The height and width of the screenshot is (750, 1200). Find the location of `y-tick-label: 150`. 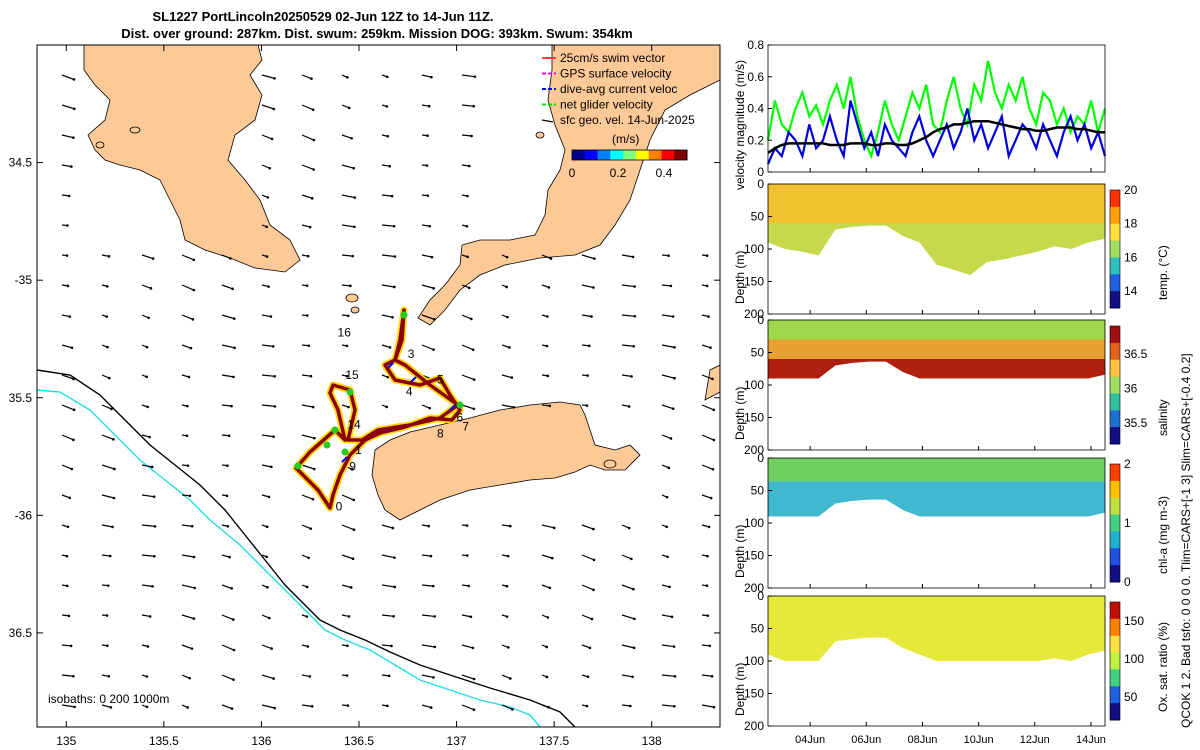

y-tick-label: 150 is located at coordinates (754, 694).